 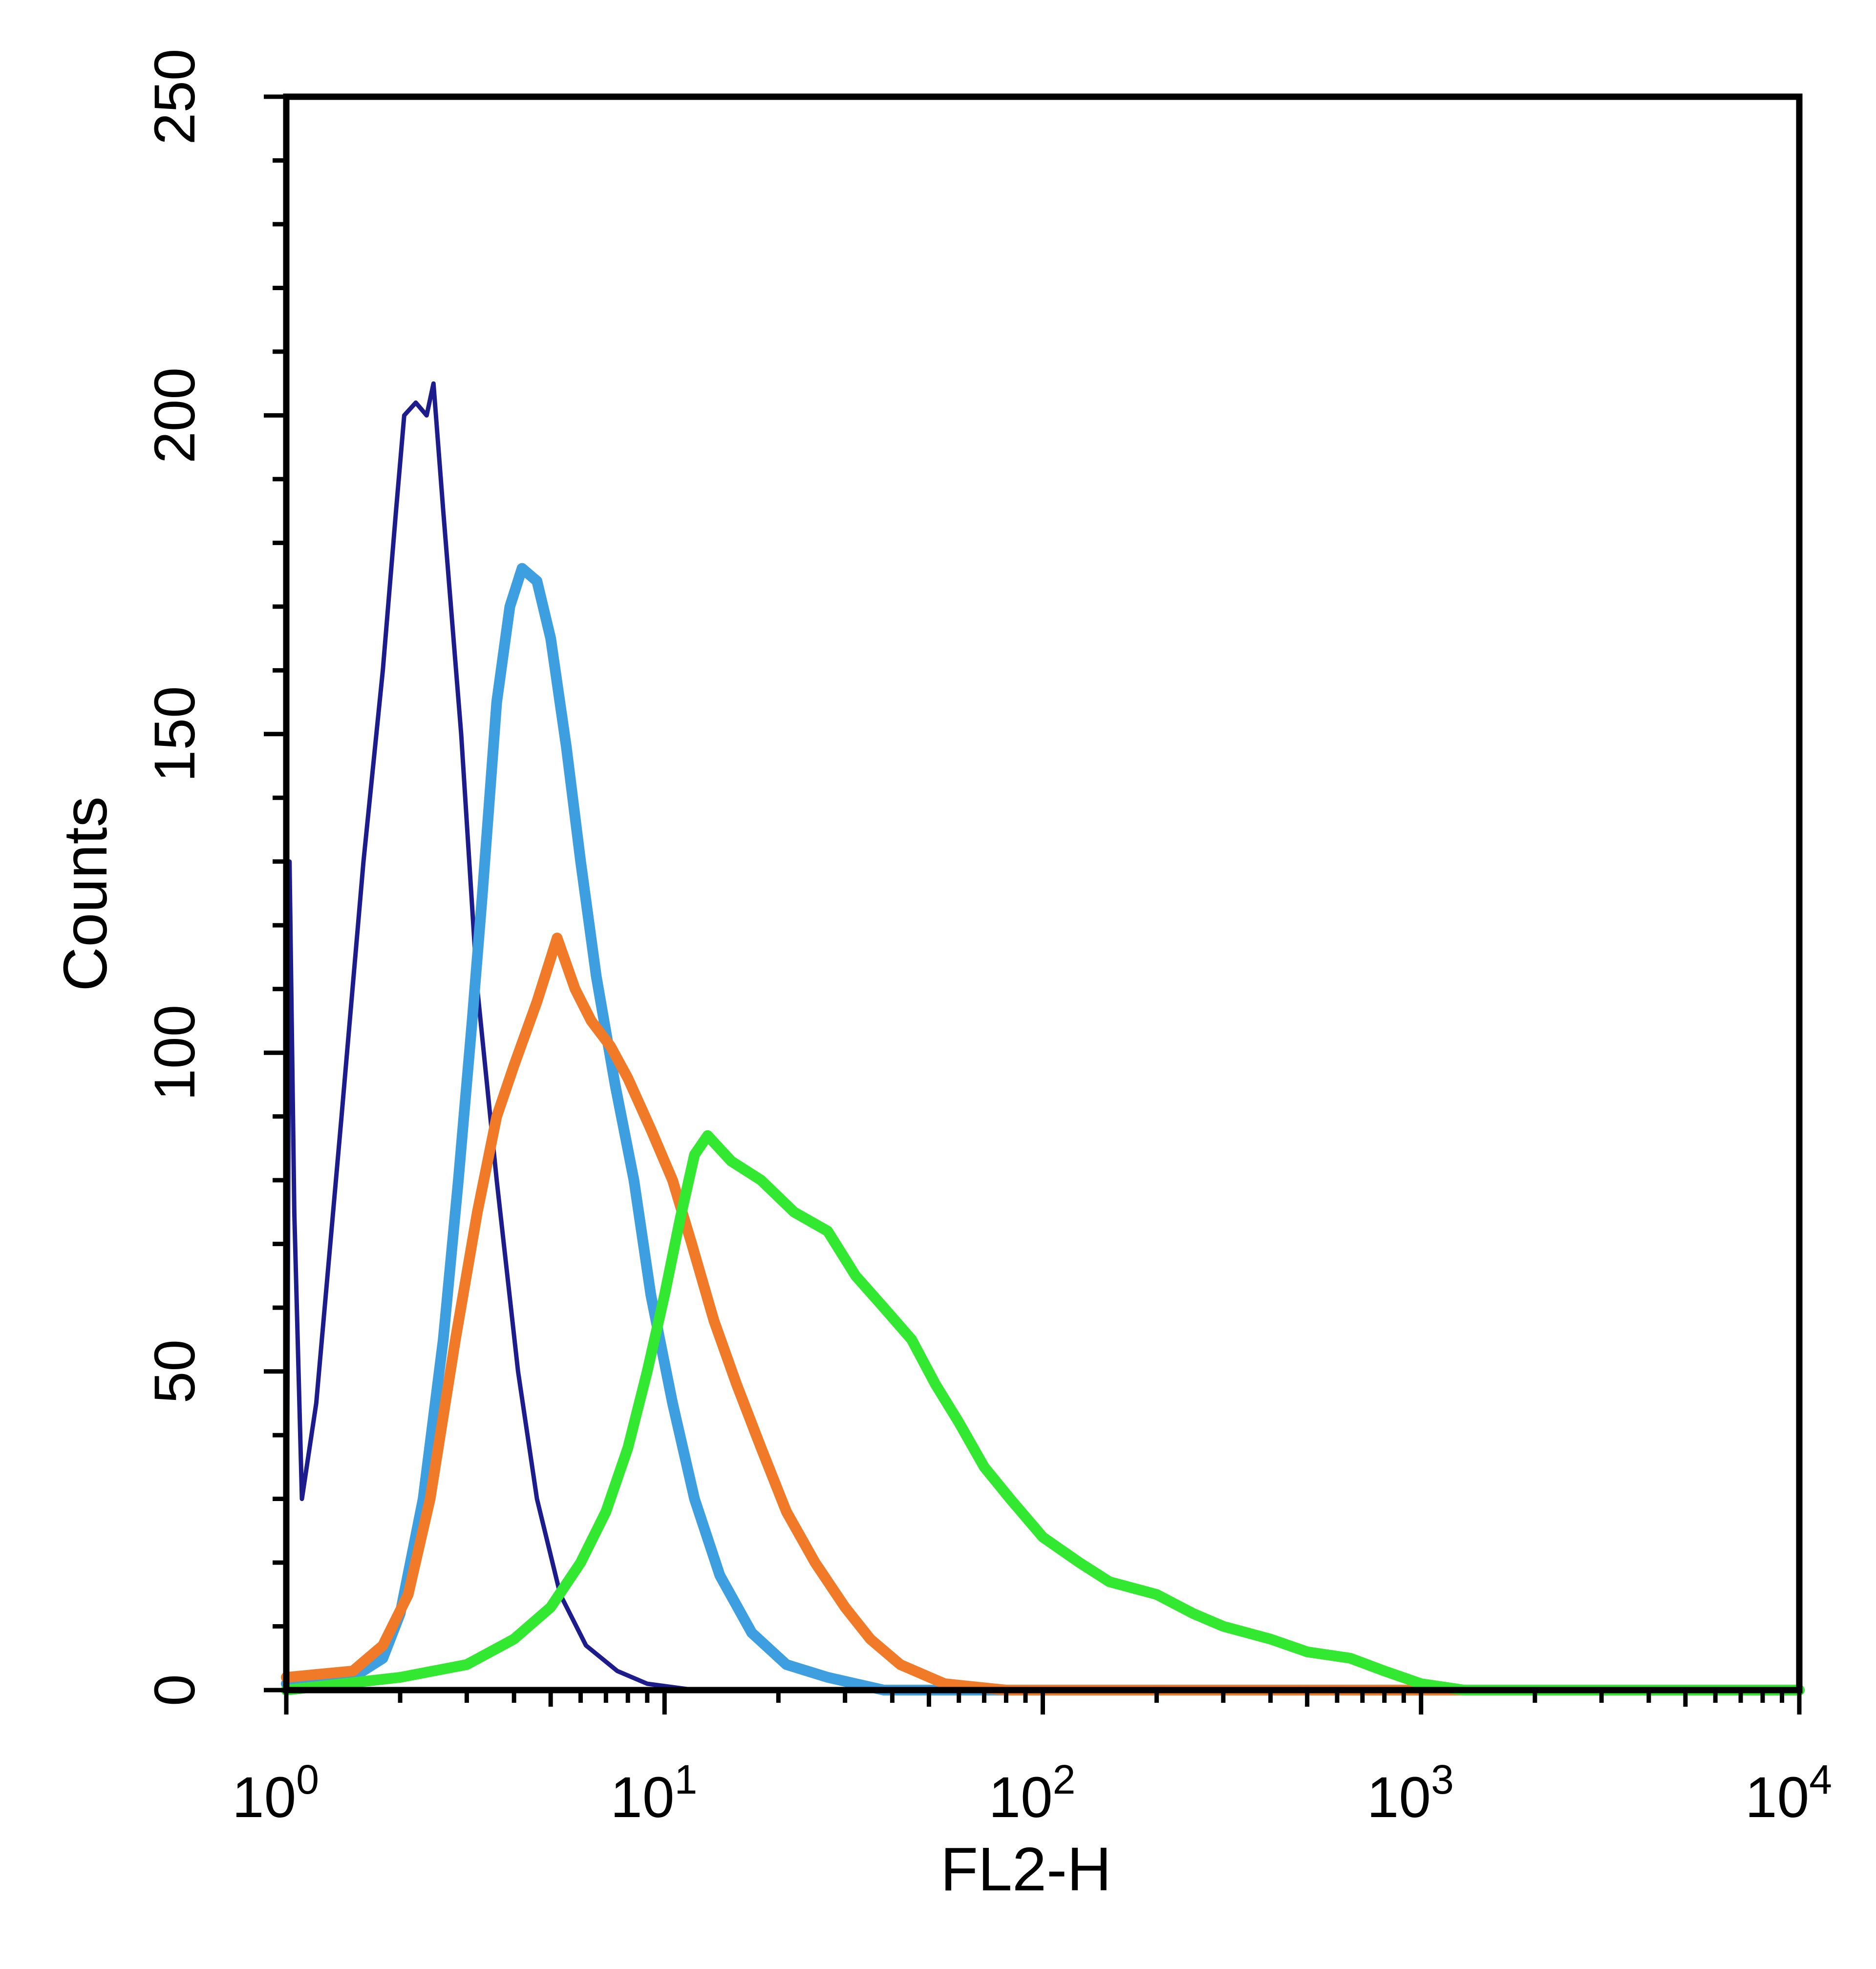 I want to click on x-tick-label: 10⁴, so click(x=1788, y=1793).